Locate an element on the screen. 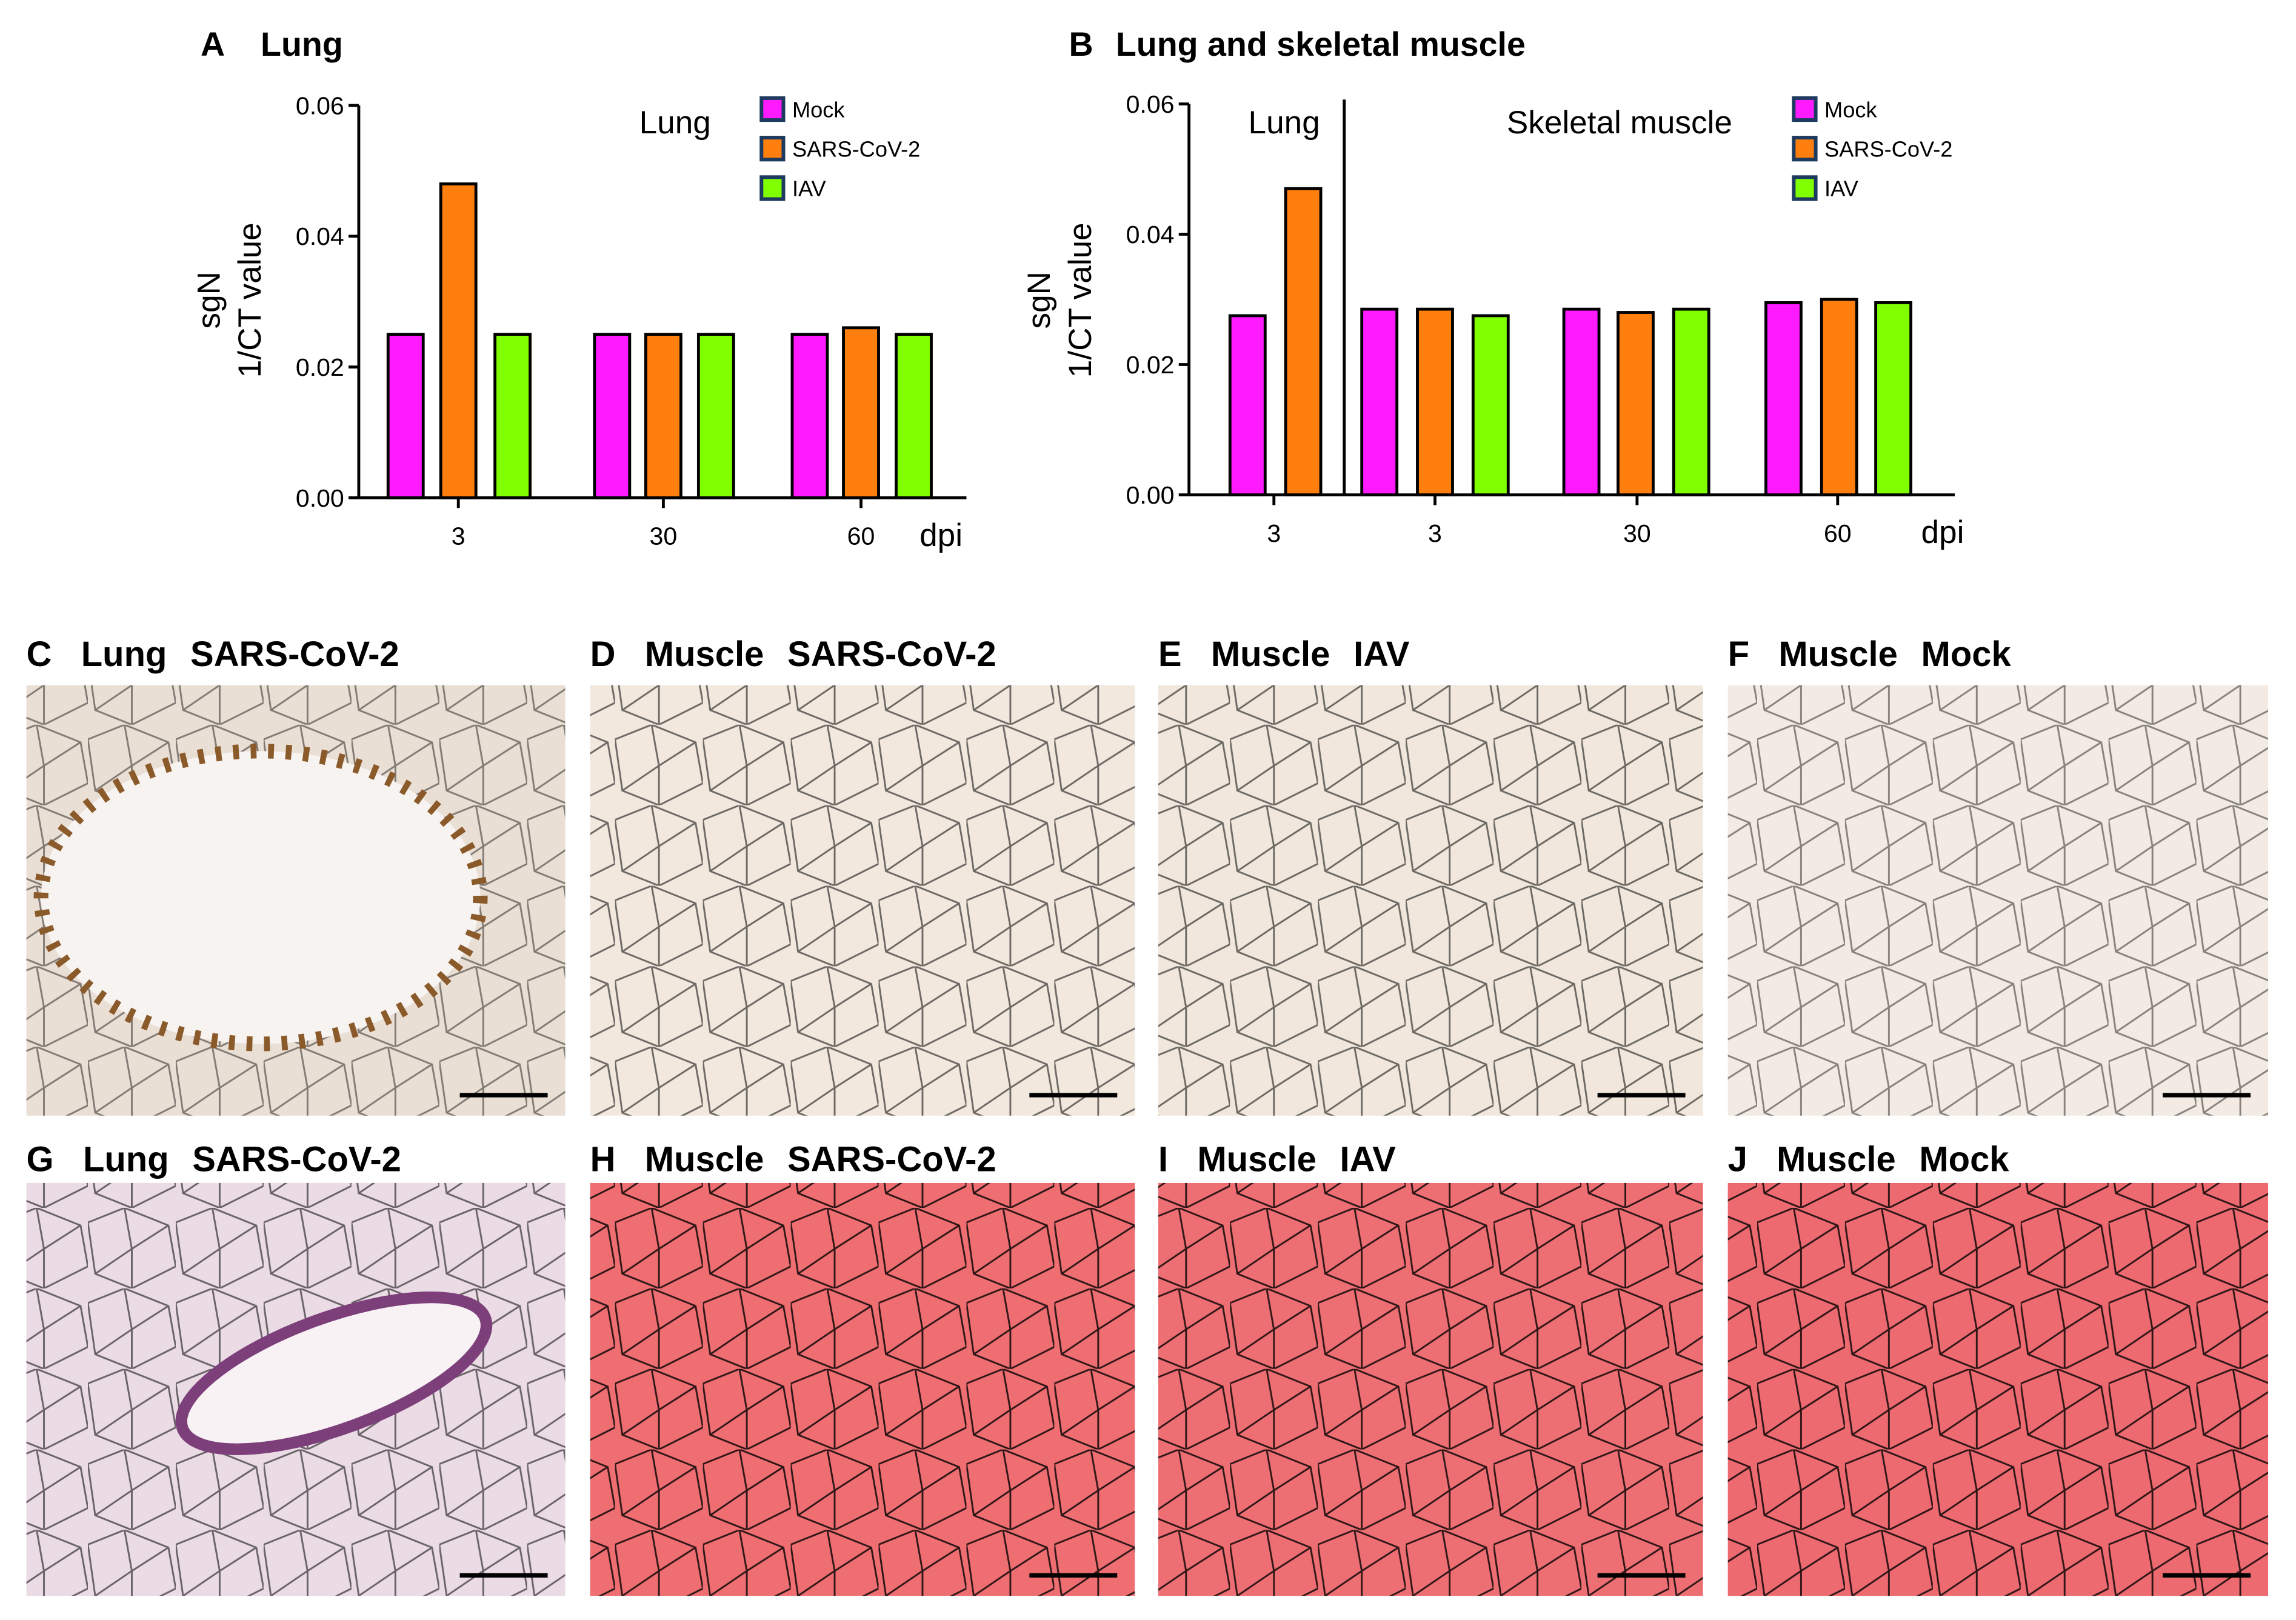  panel-letter: I is located at coordinates (1163, 1160).